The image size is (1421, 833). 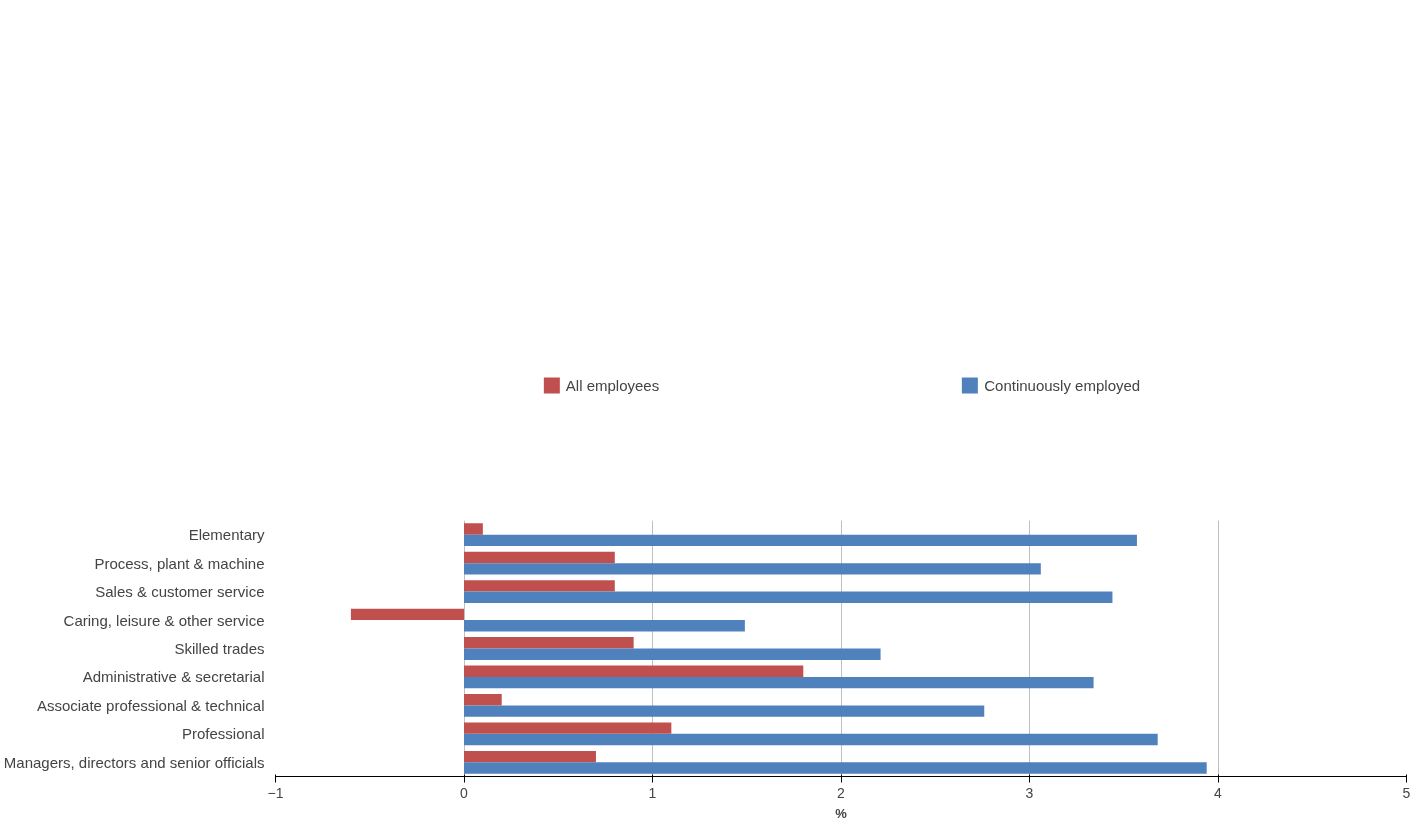 What do you see at coordinates (1062, 385) in the screenshot?
I see `legend-label: Continuously employed` at bounding box center [1062, 385].